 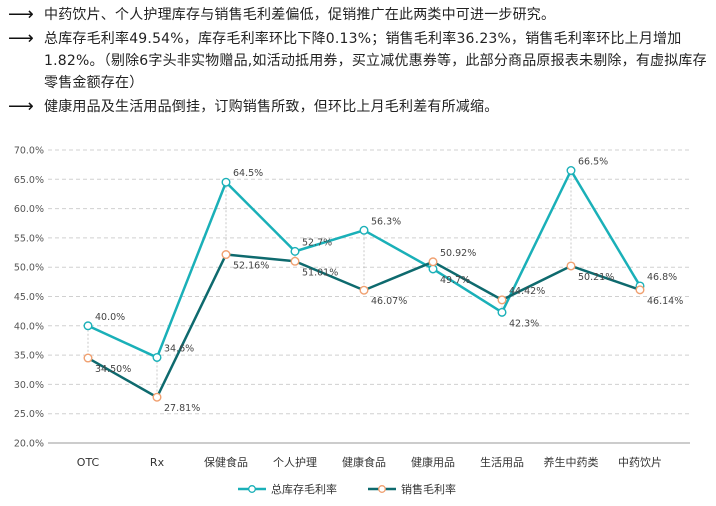 I want to click on data-label: 64.5%, so click(x=248, y=173).